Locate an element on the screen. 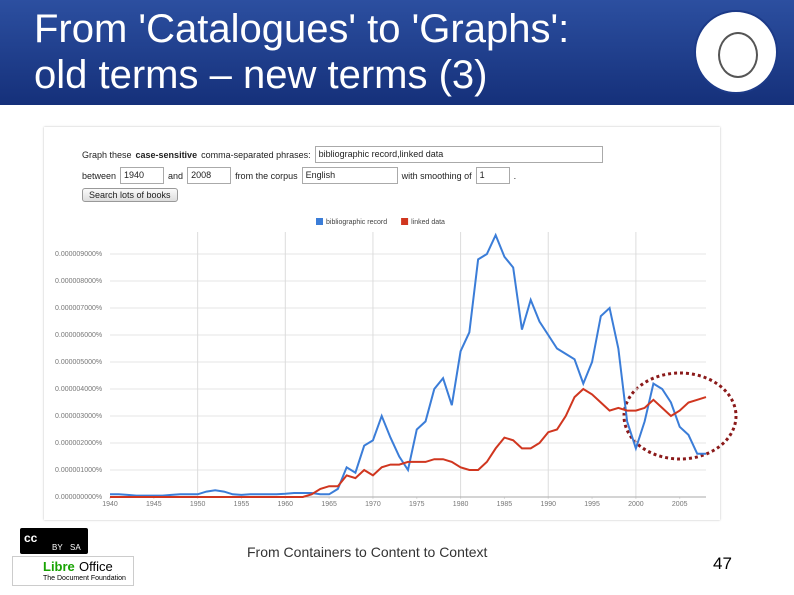  search-button: Search lots of books is located at coordinates (130, 195).